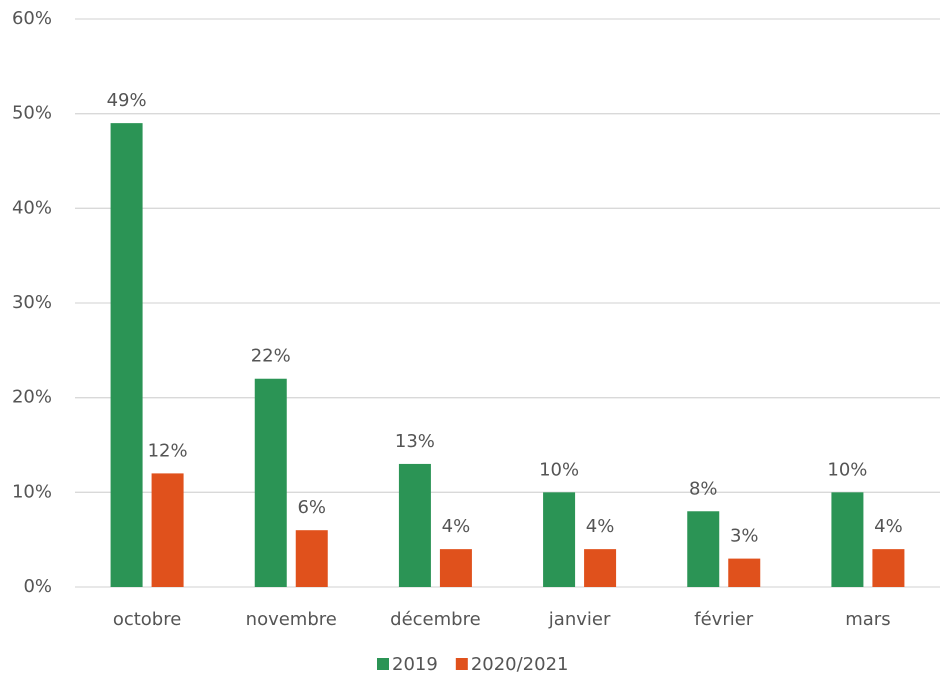 The width and height of the screenshot is (942, 677). I want to click on x-tick-label: janvier, so click(579, 619).